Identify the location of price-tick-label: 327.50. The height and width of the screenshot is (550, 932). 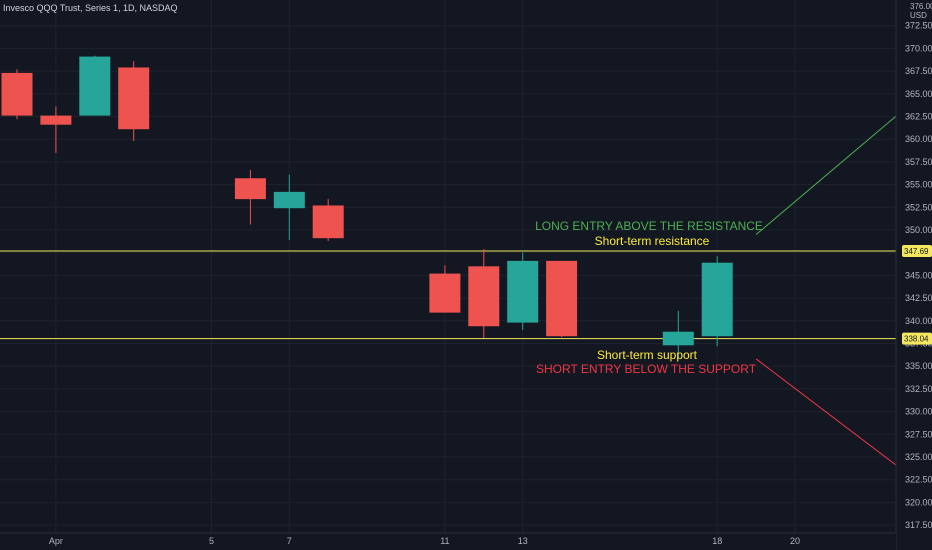
(918, 434).